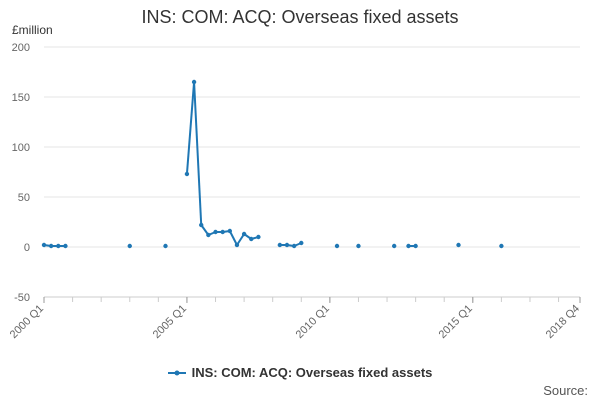 This screenshot has height=400, width=600. What do you see at coordinates (170, 322) in the screenshot?
I see `x-tick-label: 2005 Q1` at bounding box center [170, 322].